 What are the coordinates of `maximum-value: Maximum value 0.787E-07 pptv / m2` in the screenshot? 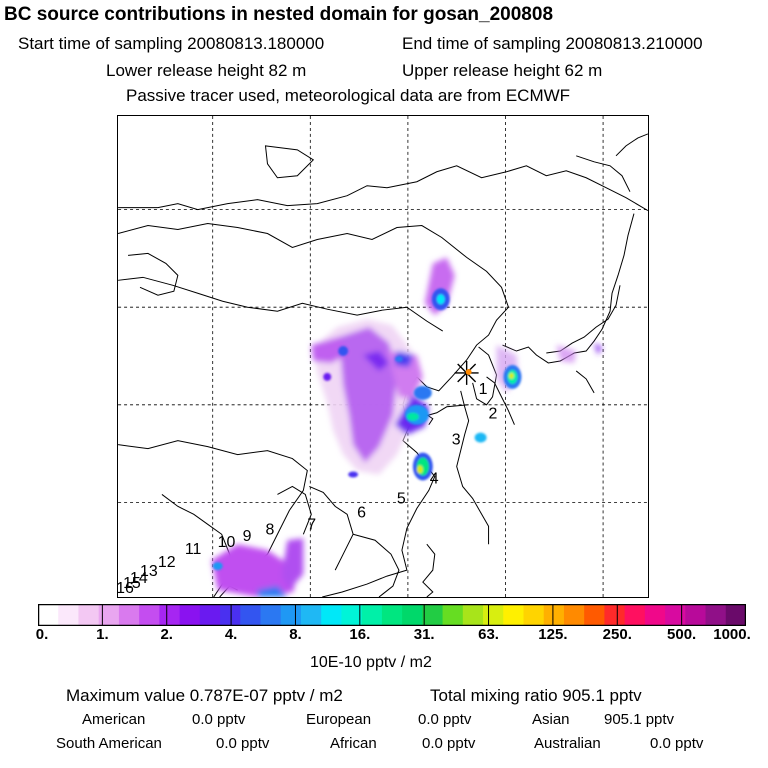 It's located at (204, 695).